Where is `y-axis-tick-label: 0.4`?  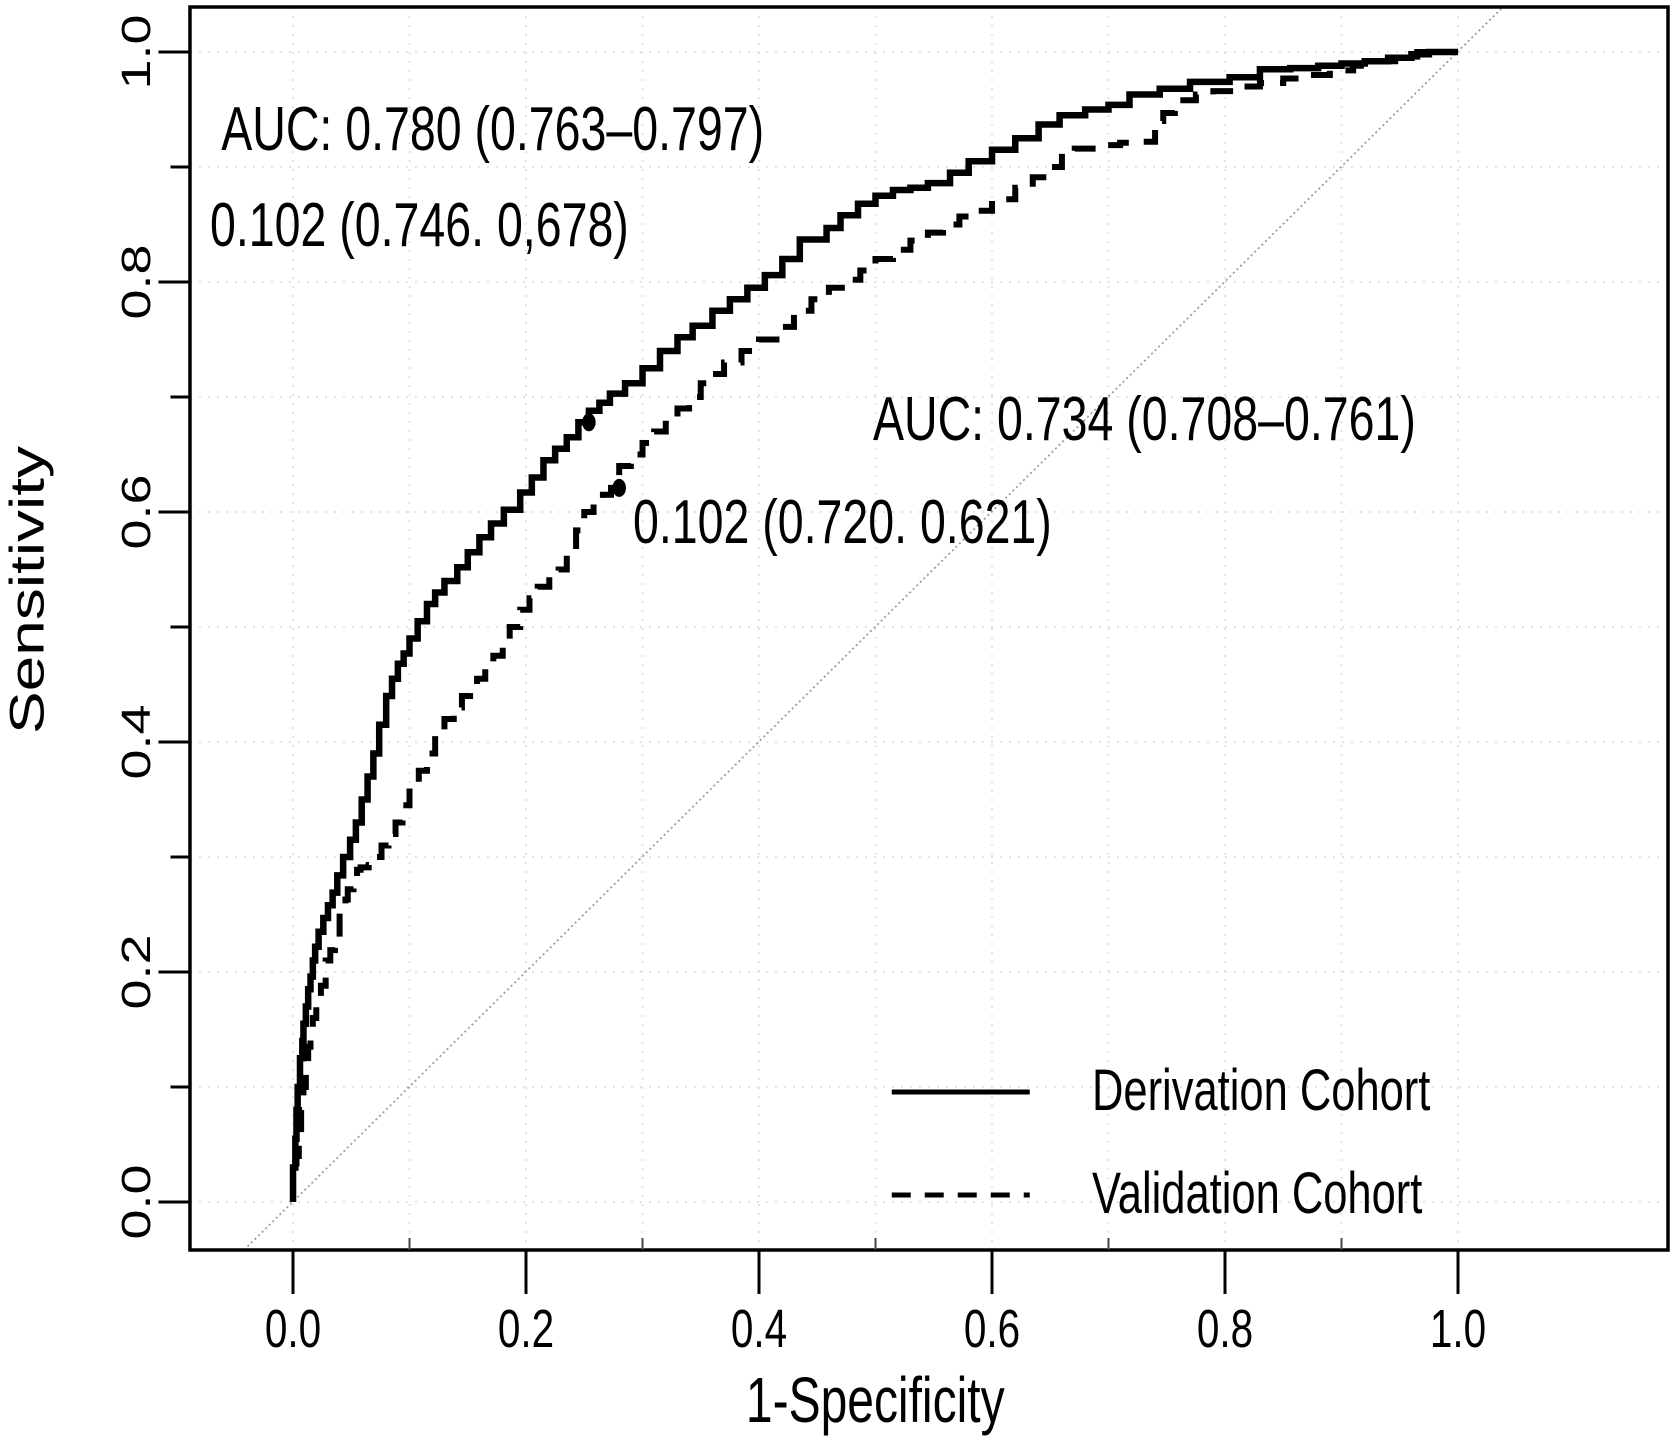
y-axis-tick-label: 0.4 is located at coordinates (136, 741).